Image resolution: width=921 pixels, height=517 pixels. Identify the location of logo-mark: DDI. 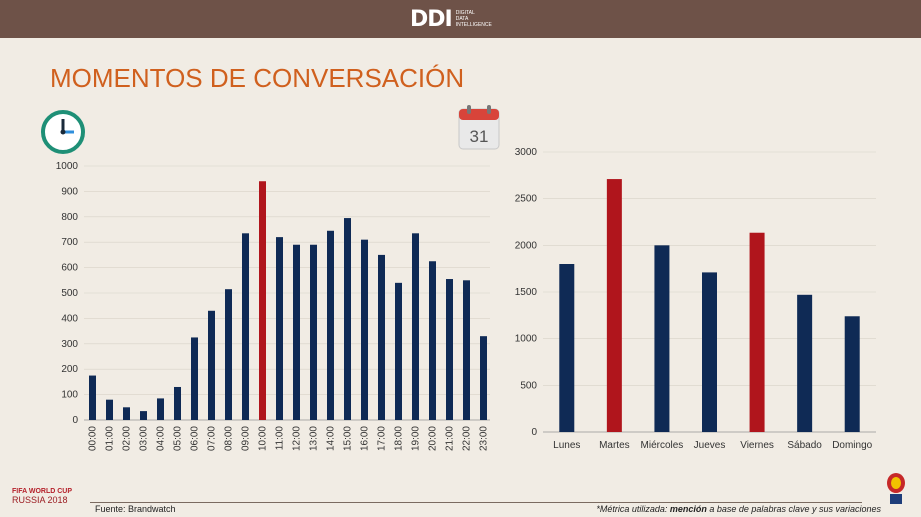
(431, 19).